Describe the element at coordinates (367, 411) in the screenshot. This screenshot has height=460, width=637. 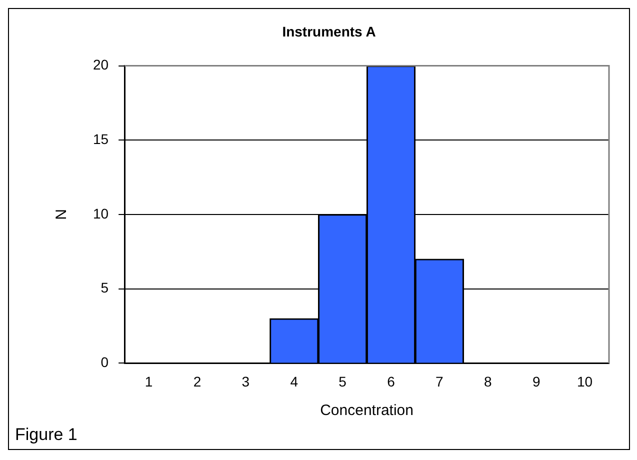
I see `x-axis-title: Concentration` at that location.